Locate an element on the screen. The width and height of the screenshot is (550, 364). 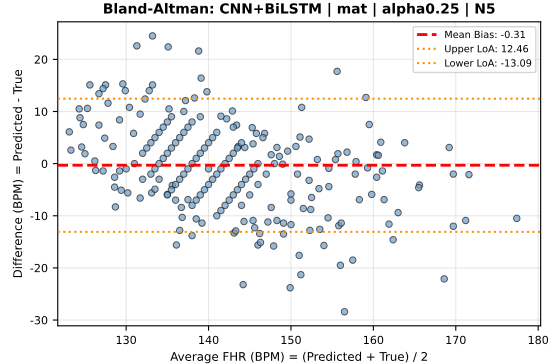
y-axis-title: Difference (BPM) = Predicted - True is located at coordinates (18, 174).